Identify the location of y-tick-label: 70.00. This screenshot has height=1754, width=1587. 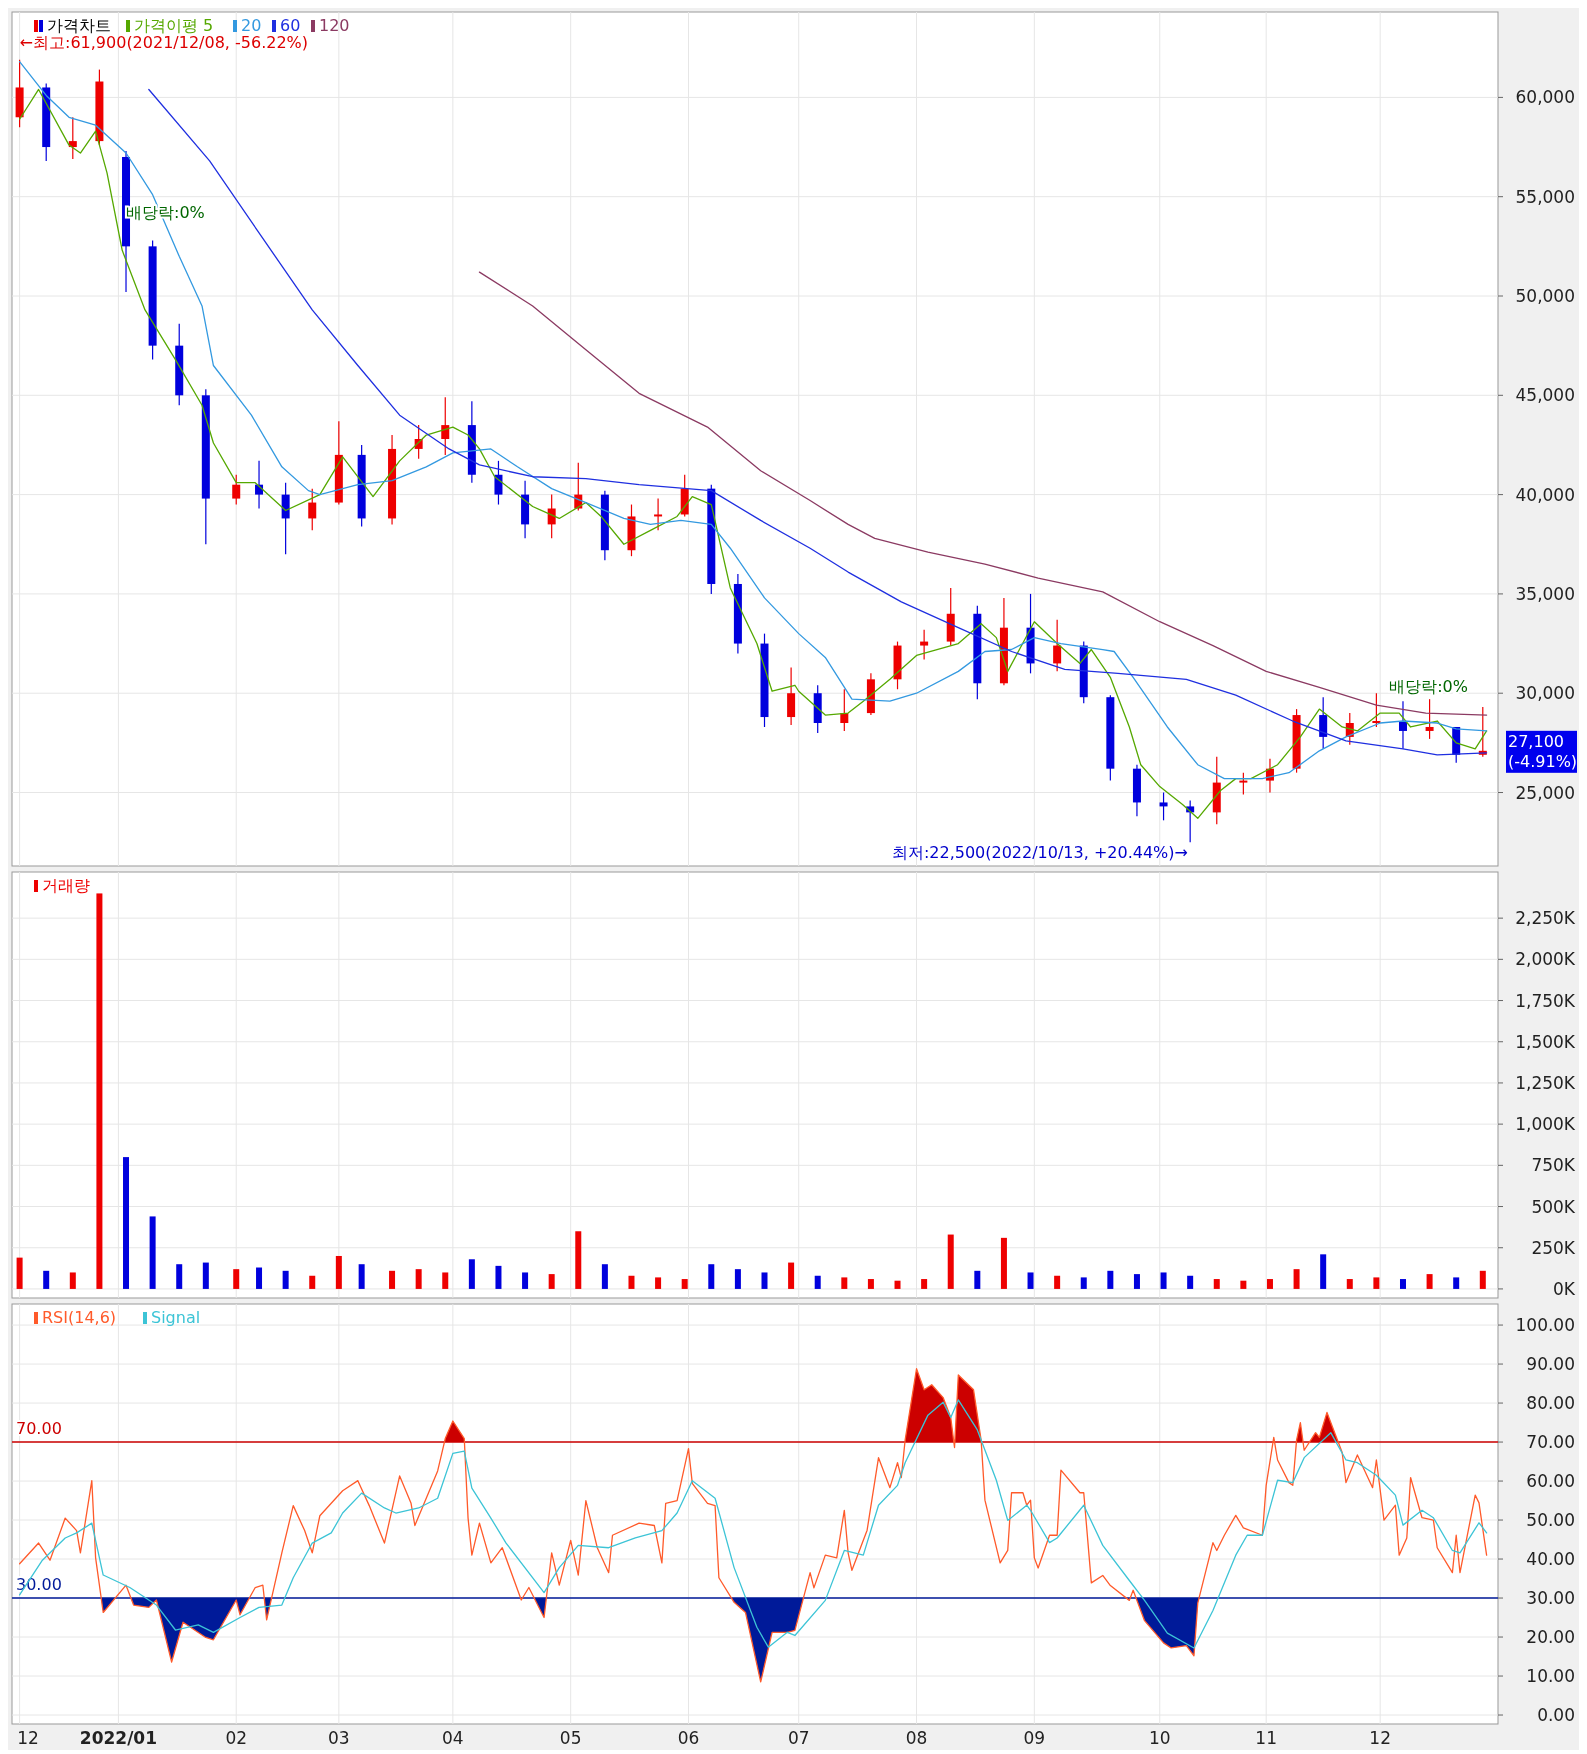
(1550, 1442).